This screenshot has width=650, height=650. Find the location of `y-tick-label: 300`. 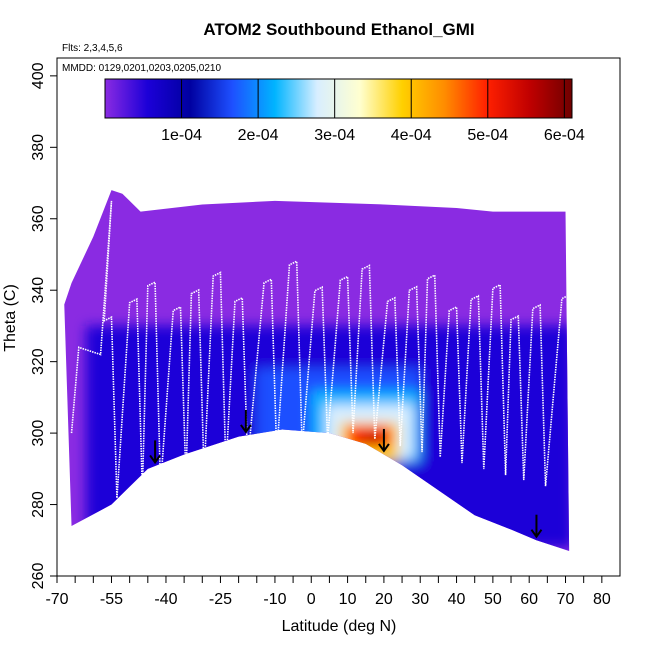

y-tick-label: 300 is located at coordinates (38, 433).